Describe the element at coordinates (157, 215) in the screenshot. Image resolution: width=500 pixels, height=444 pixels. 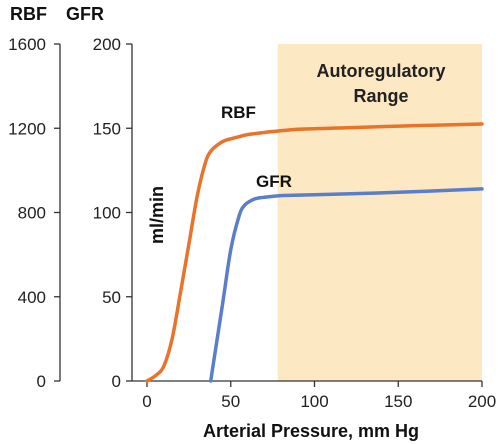
I see `y-axis-label: ml/min` at that location.